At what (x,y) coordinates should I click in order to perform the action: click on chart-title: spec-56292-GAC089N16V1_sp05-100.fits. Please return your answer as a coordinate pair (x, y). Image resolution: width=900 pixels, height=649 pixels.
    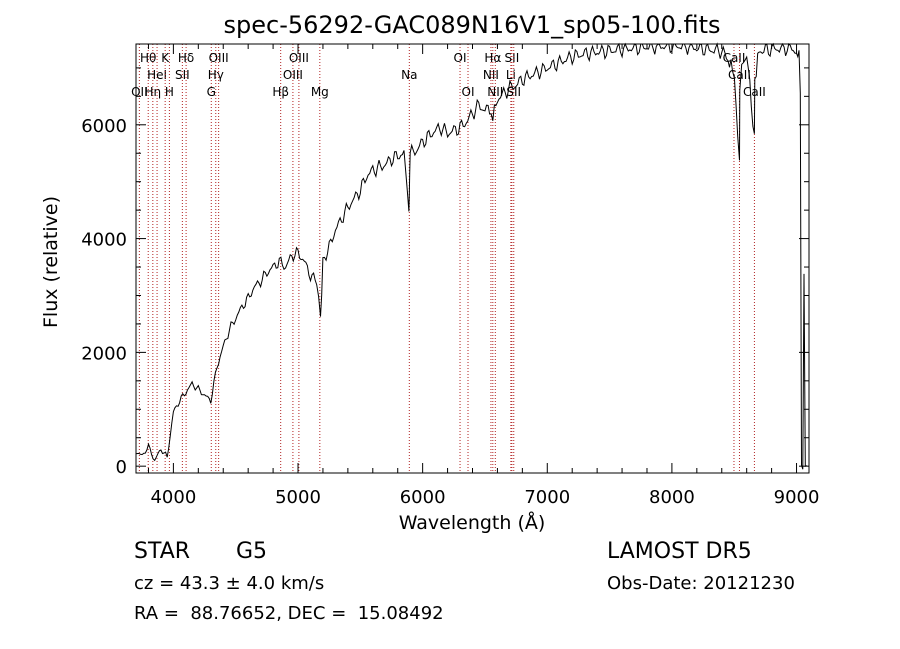
    Looking at the image, I should click on (472, 25).